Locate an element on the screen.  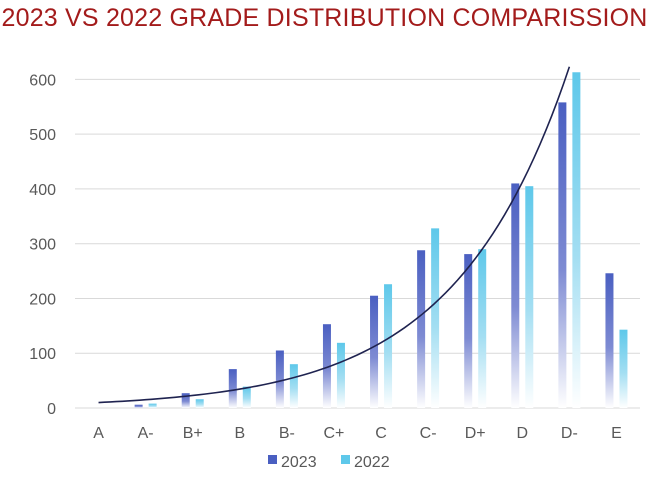
x-tick-label: D- is located at coordinates (569, 433).